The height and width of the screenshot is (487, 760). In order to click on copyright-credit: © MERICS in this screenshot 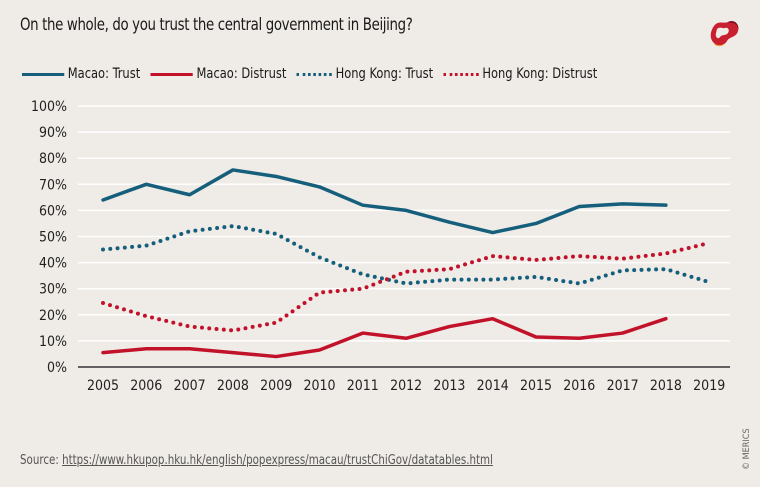, I will do `click(747, 449)`.